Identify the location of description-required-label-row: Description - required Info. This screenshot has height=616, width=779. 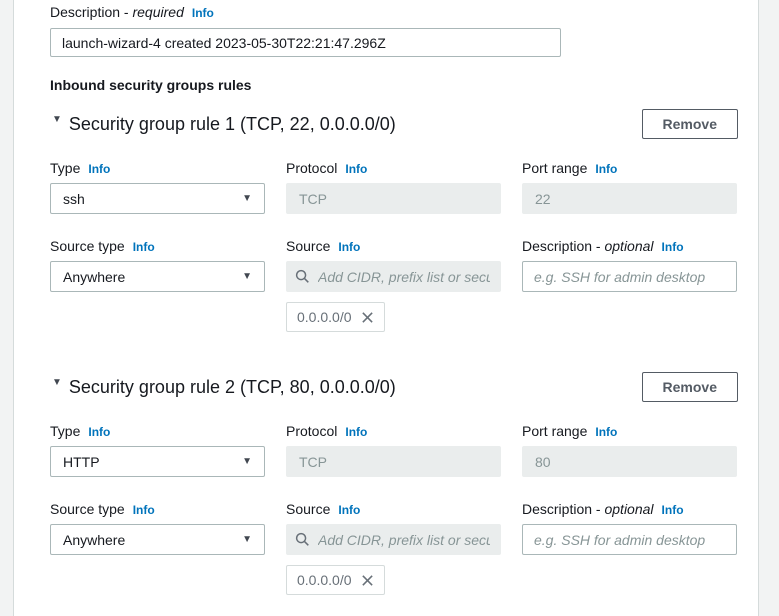
(394, 12).